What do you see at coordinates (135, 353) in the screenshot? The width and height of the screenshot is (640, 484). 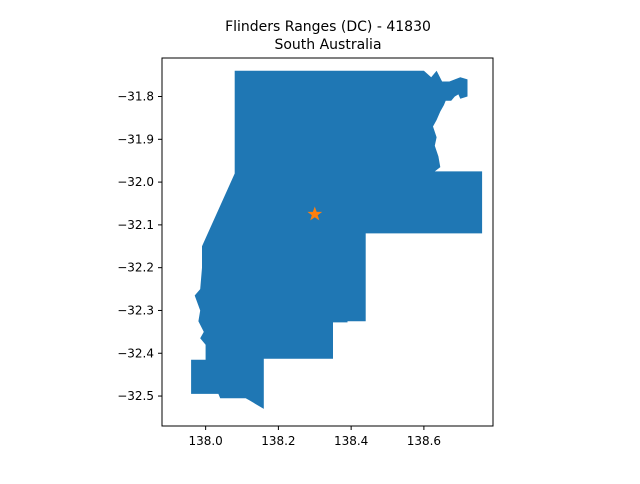 I see `y-tick-label: −32.4` at bounding box center [135, 353].